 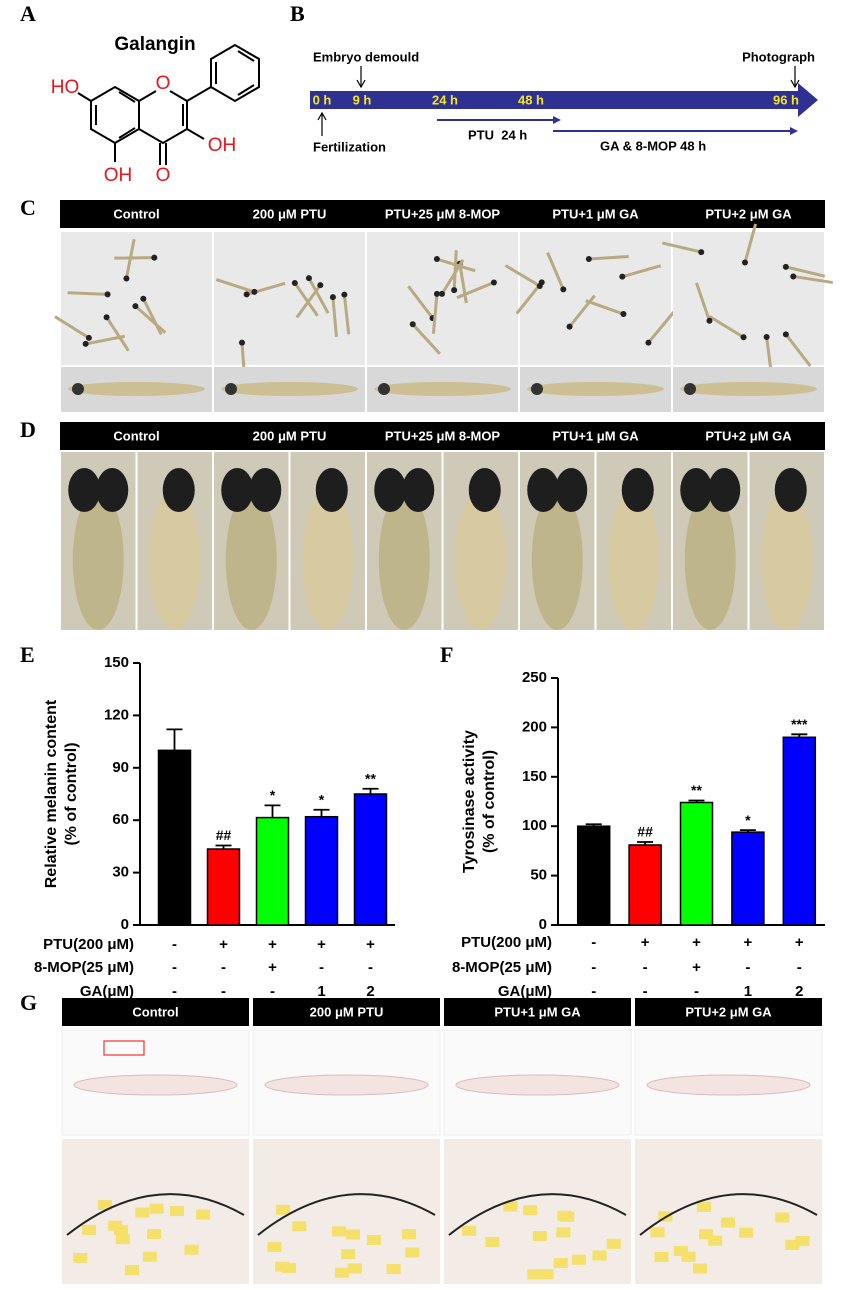 I want to click on y-tick-label: 50, so click(x=538, y=875).